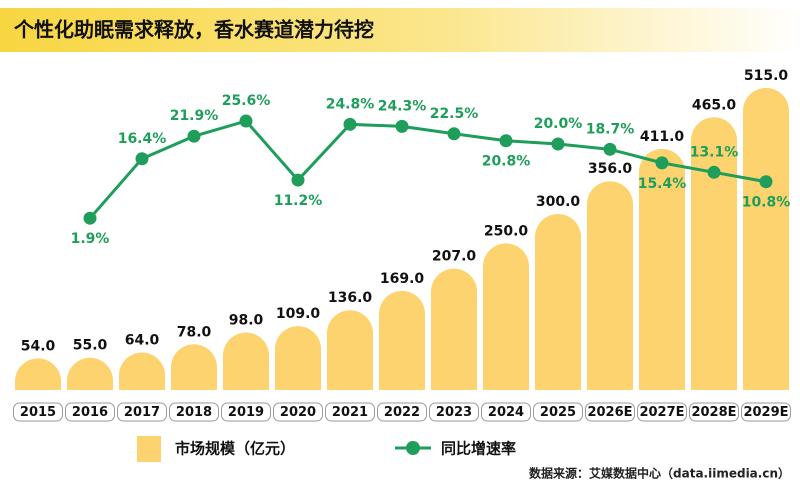 The height and width of the screenshot is (490, 800). I want to click on x-tick-label: 2020, so click(298, 412).